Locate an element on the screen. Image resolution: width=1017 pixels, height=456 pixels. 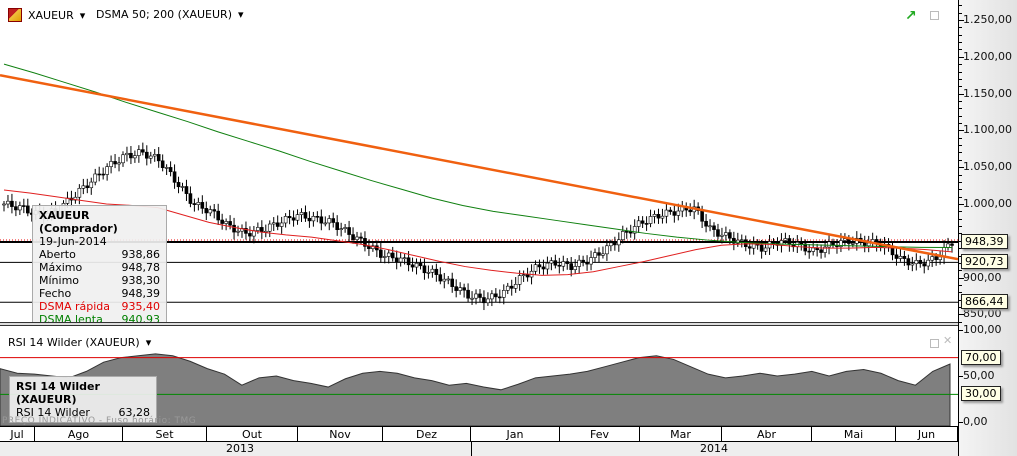
price-label: 920,73 is located at coordinates (984, 262).